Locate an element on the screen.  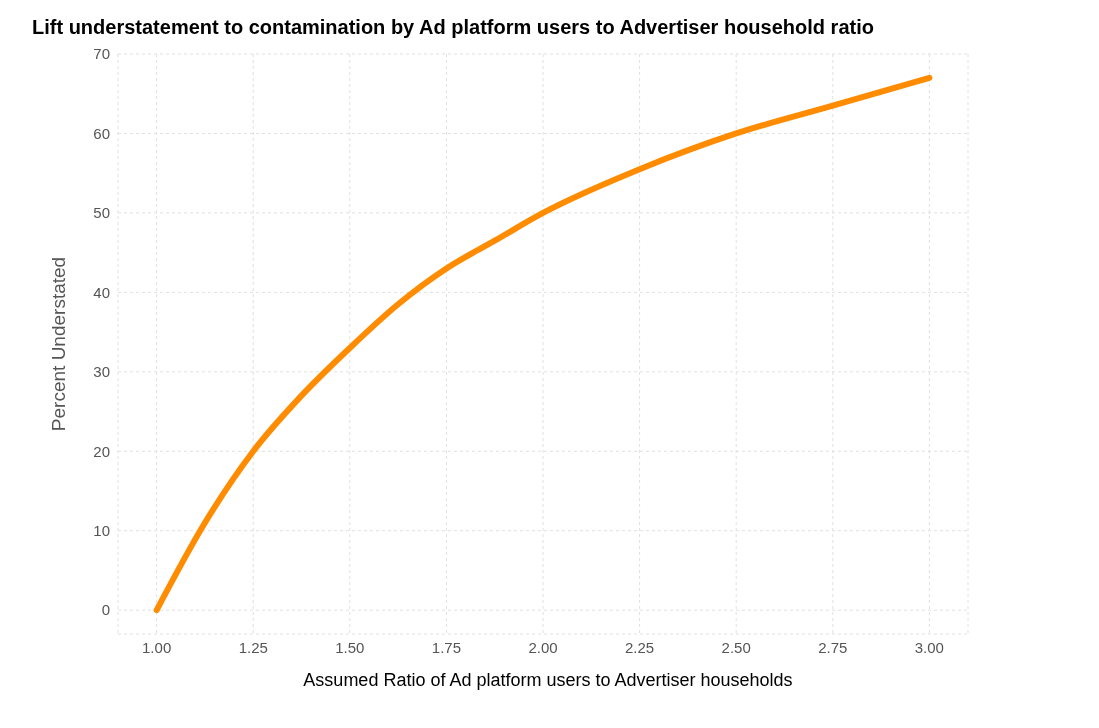
y-tick-label: 60 is located at coordinates (101, 133).